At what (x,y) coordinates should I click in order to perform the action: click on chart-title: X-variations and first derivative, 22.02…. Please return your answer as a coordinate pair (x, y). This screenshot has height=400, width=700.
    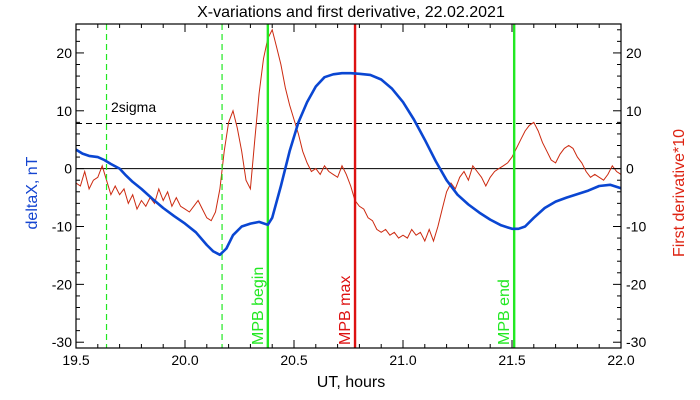
    Looking at the image, I should click on (351, 12).